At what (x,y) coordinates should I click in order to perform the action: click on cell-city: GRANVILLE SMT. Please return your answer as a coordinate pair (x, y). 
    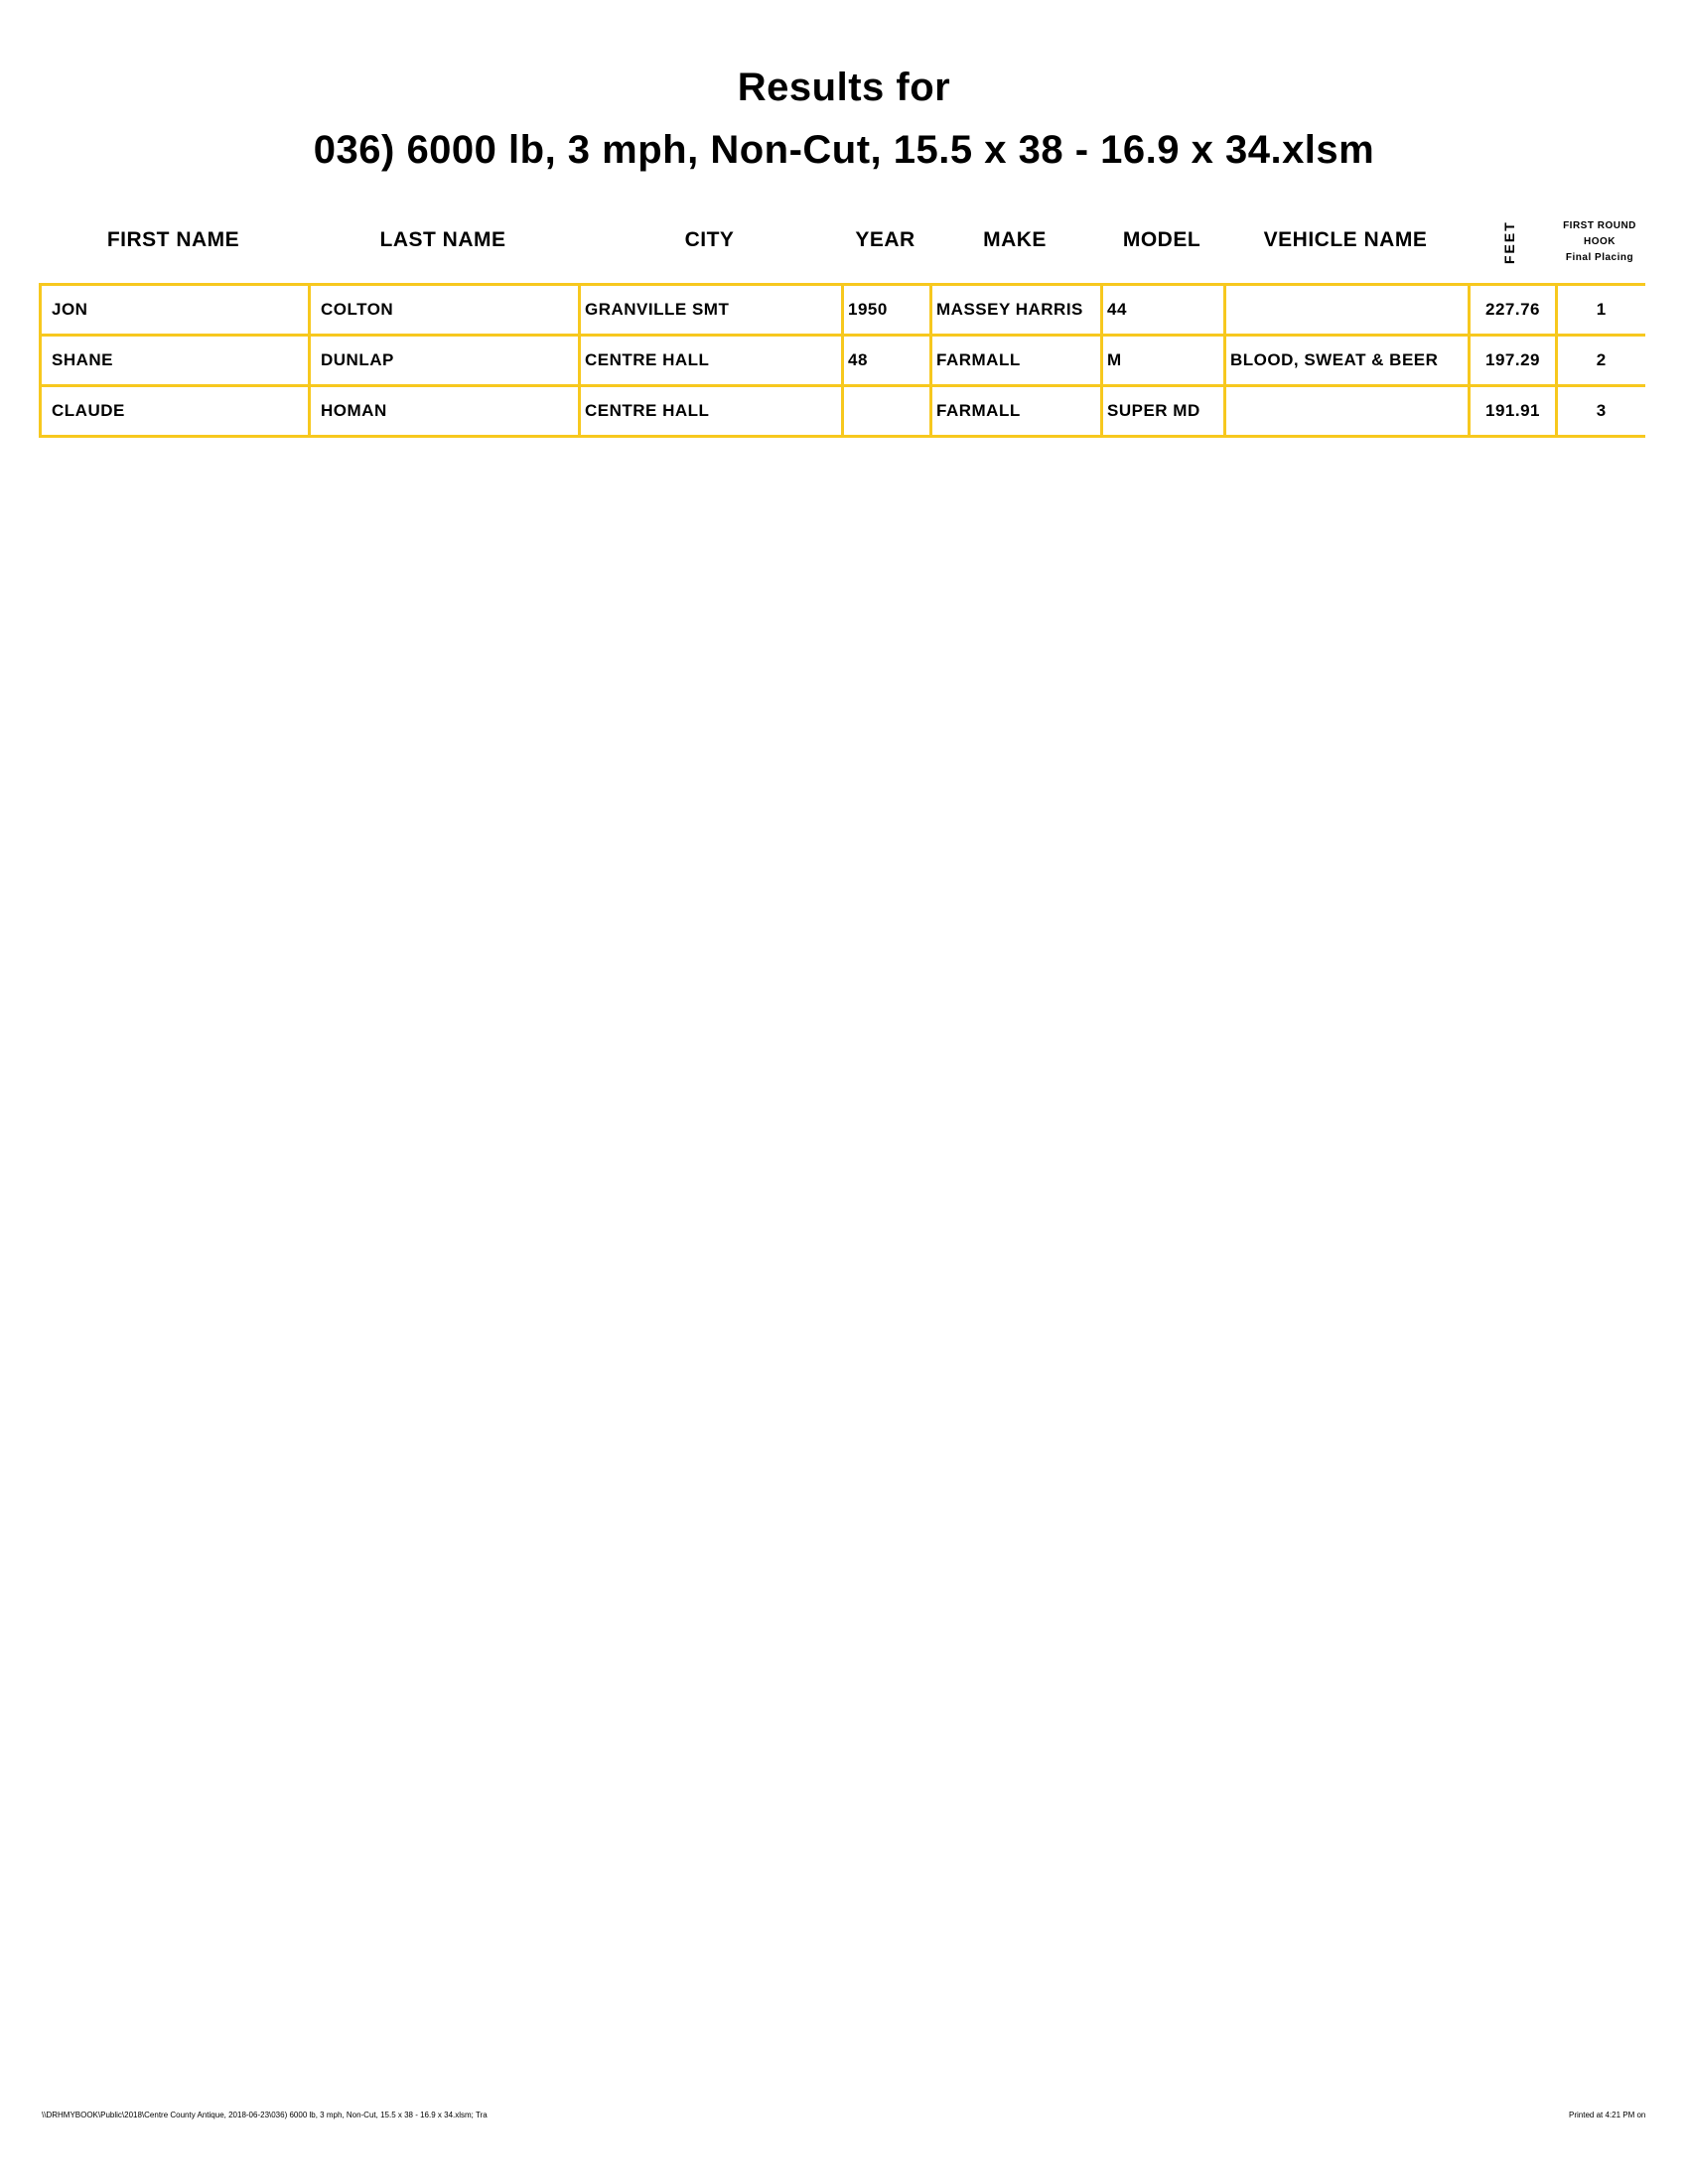
    Looking at the image, I should click on (711, 310).